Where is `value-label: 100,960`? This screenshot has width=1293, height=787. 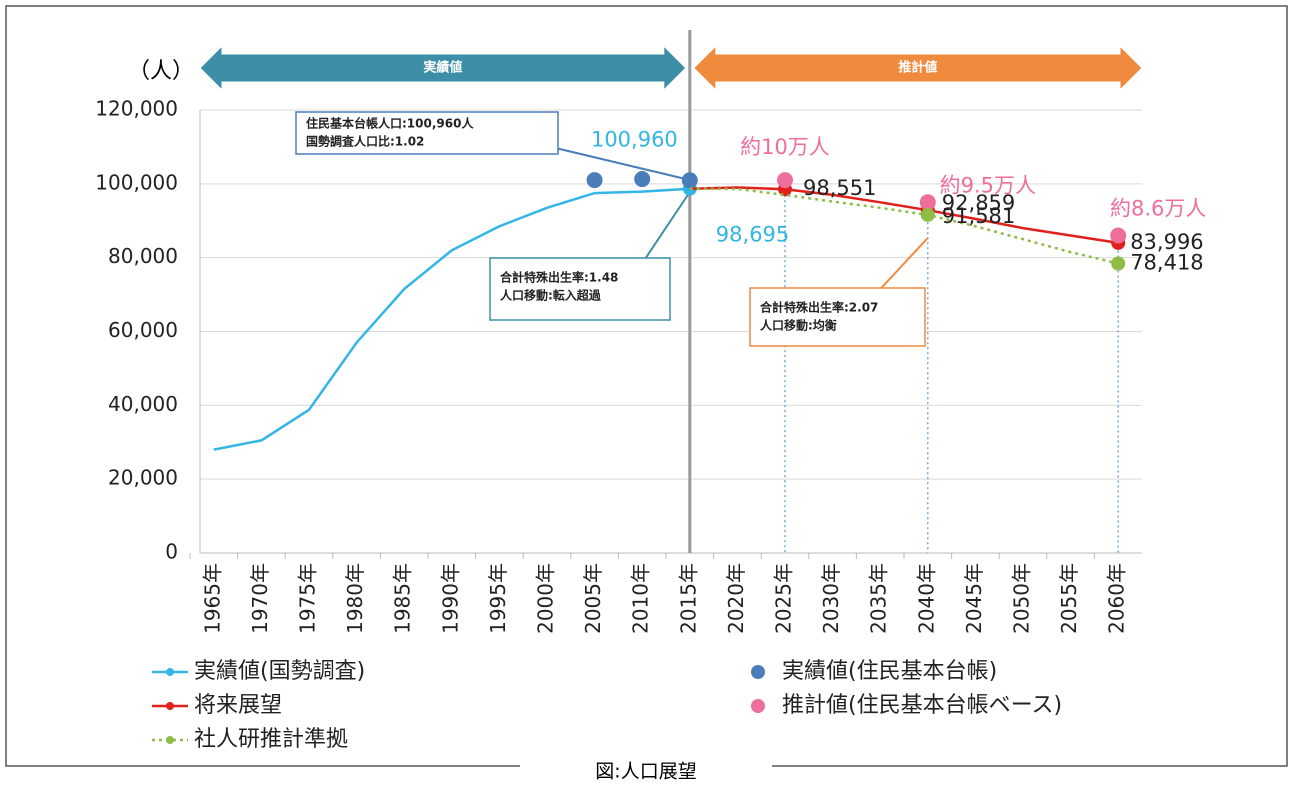 value-label: 100,960 is located at coordinates (634, 139).